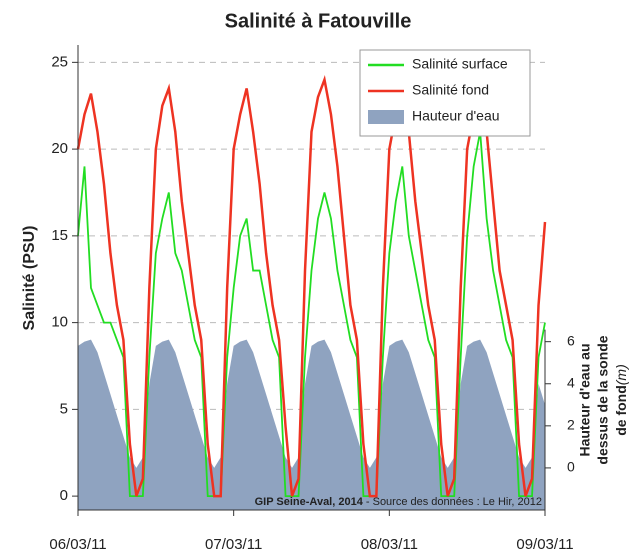 The image size is (637, 554). I want to click on y2-label-line: dessus de la sonde, so click(603, 399).